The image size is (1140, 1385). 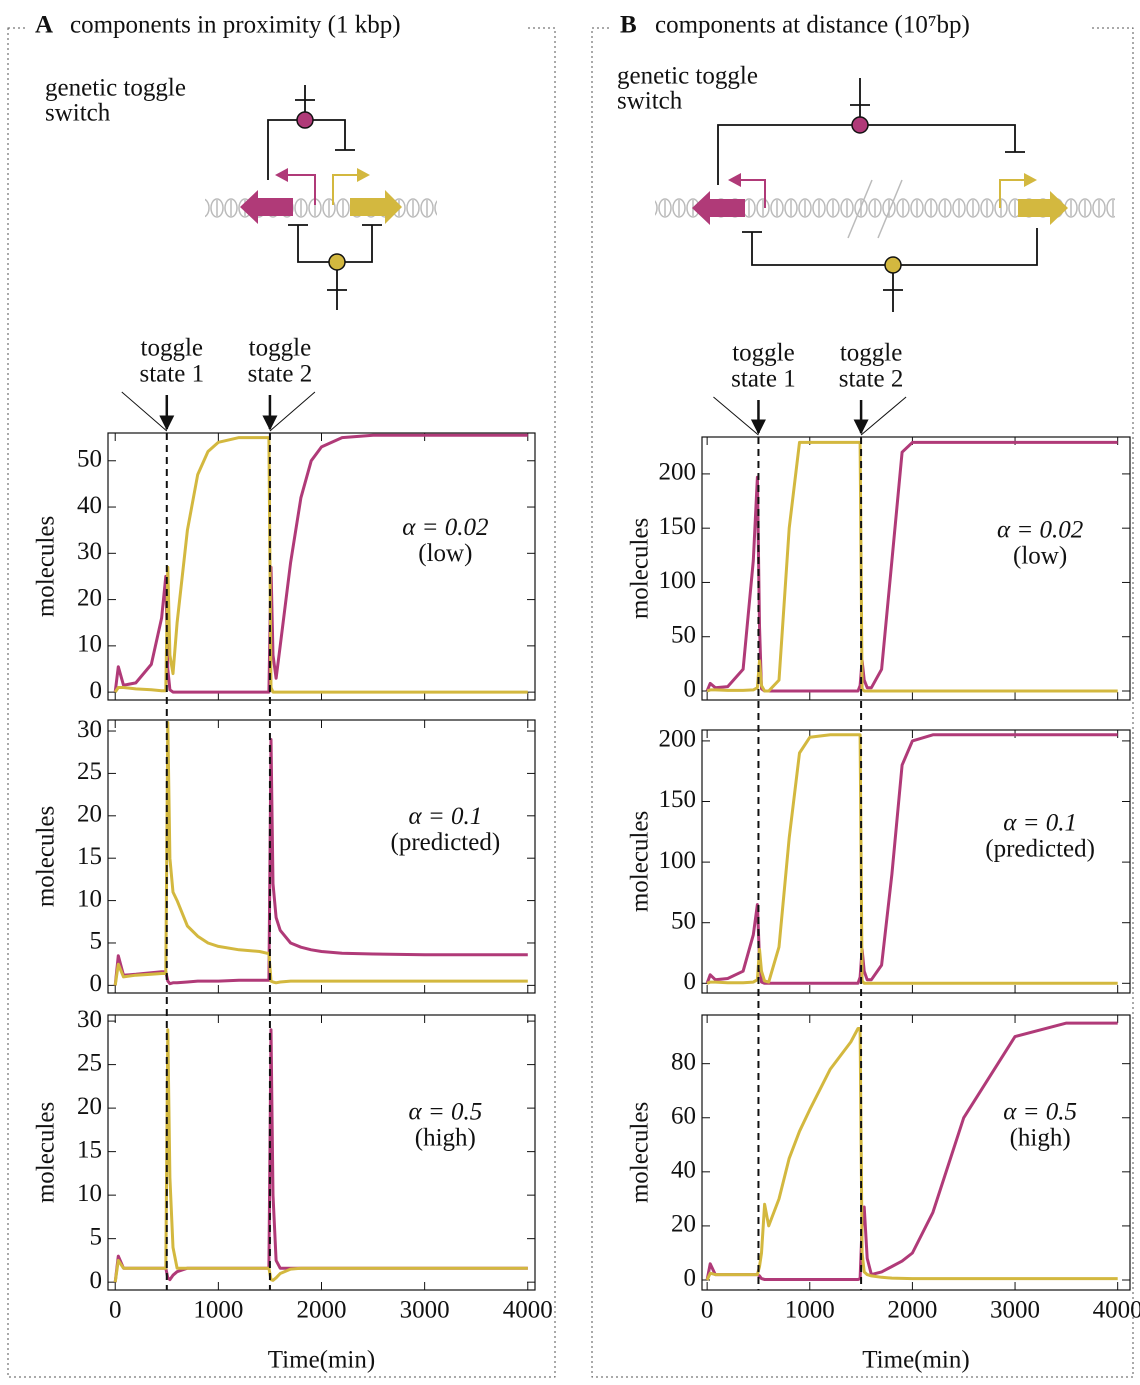 I want to click on panel-label: A, so click(x=44, y=25).